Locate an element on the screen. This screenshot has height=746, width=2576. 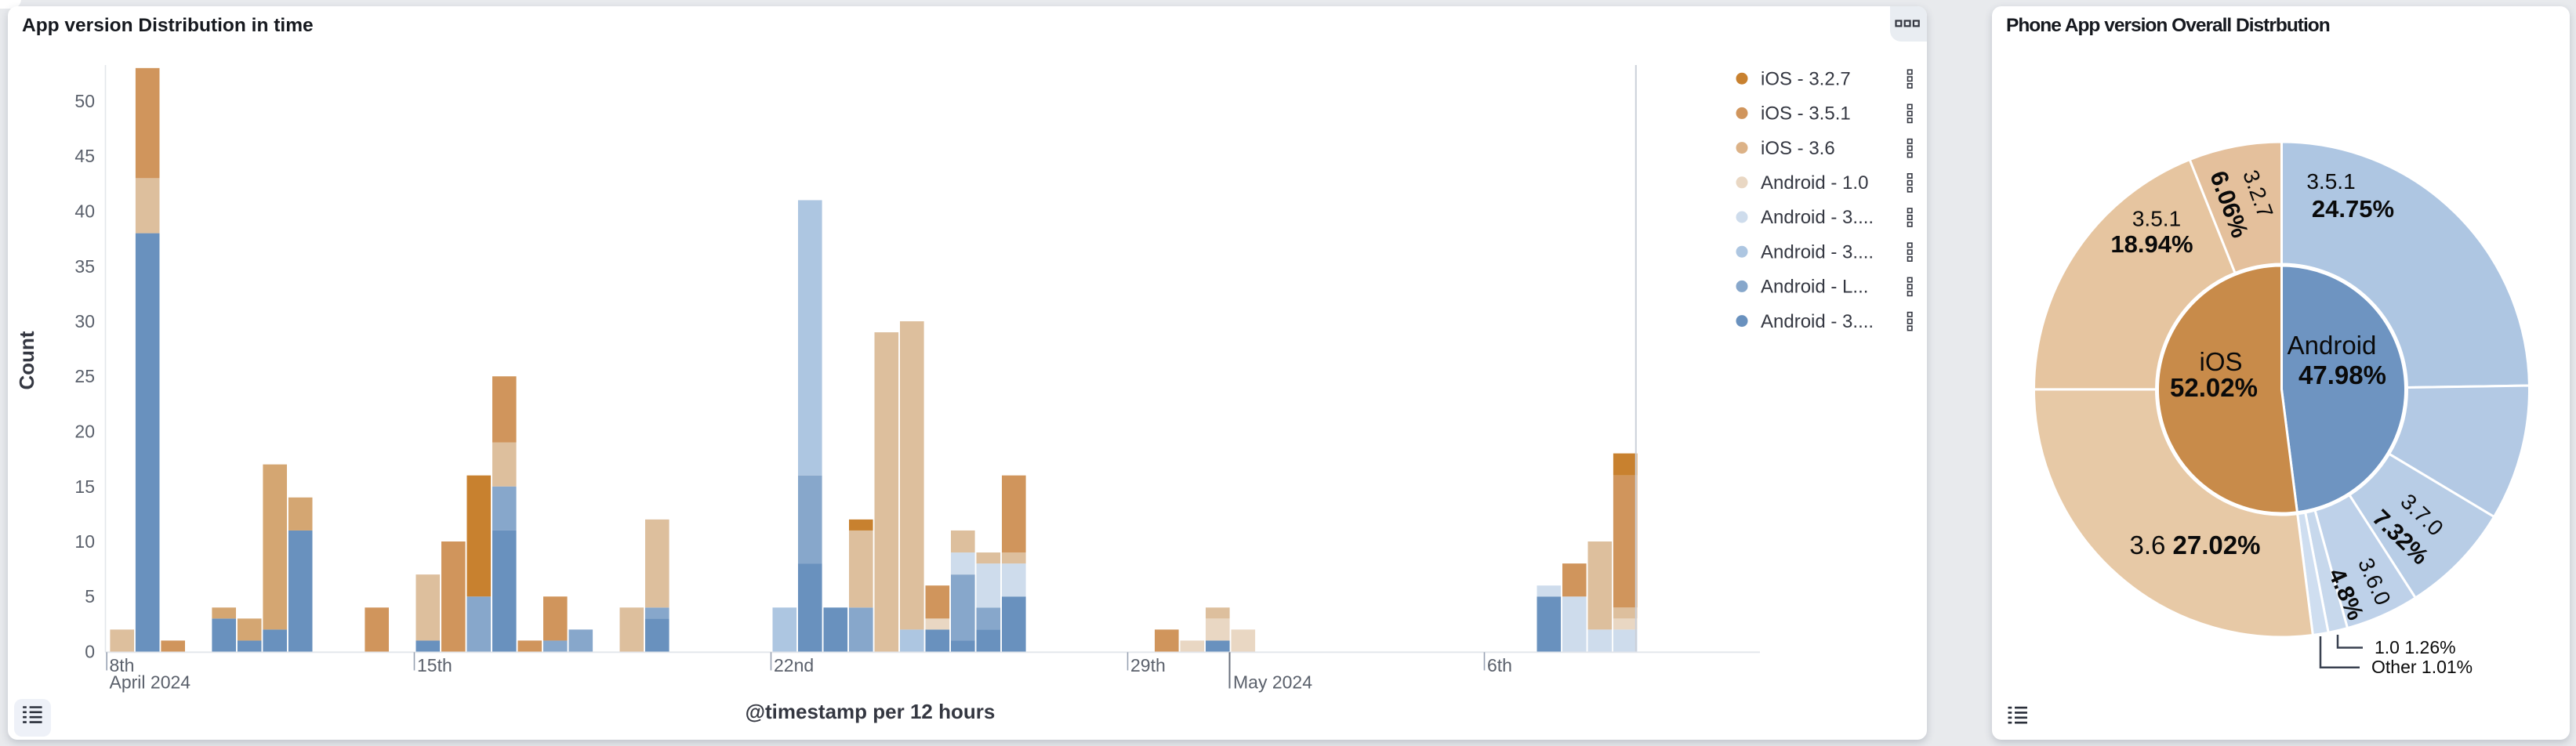
svg-text: 30 is located at coordinates (85, 321).